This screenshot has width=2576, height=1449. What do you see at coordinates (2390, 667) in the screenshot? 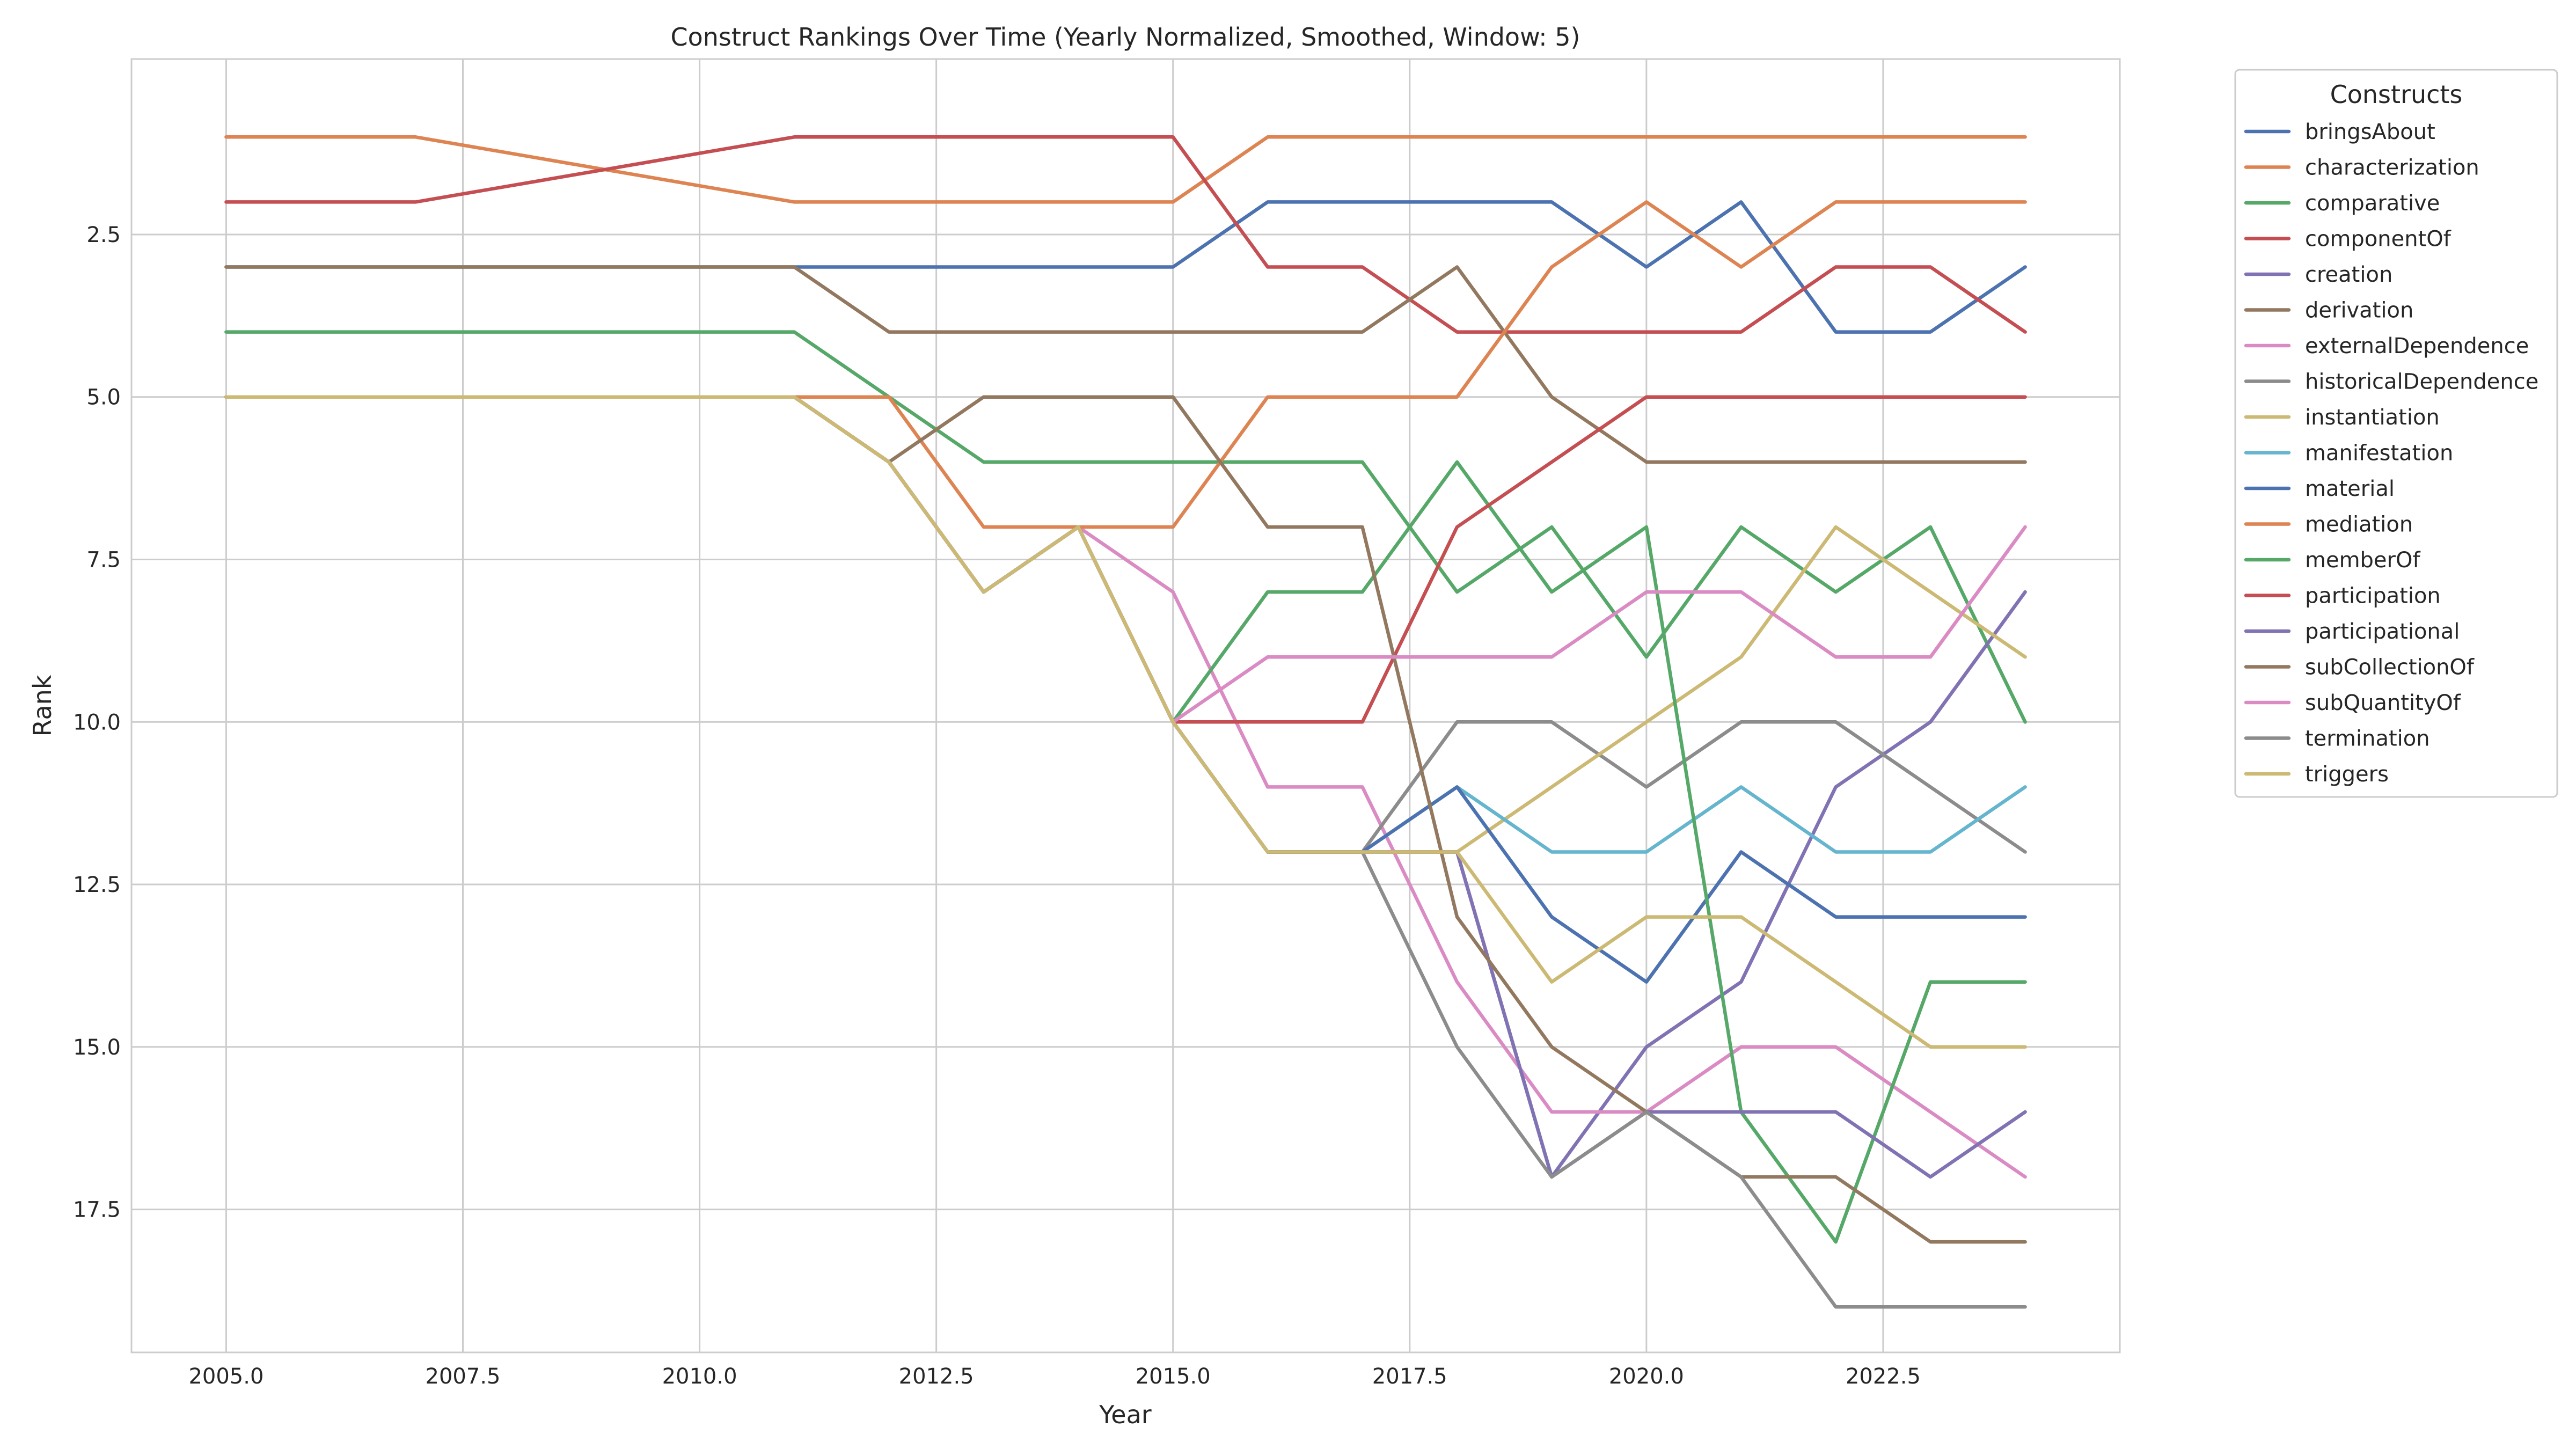
I see `legend-label-subCollectionOf: subCollectionOf` at bounding box center [2390, 667].